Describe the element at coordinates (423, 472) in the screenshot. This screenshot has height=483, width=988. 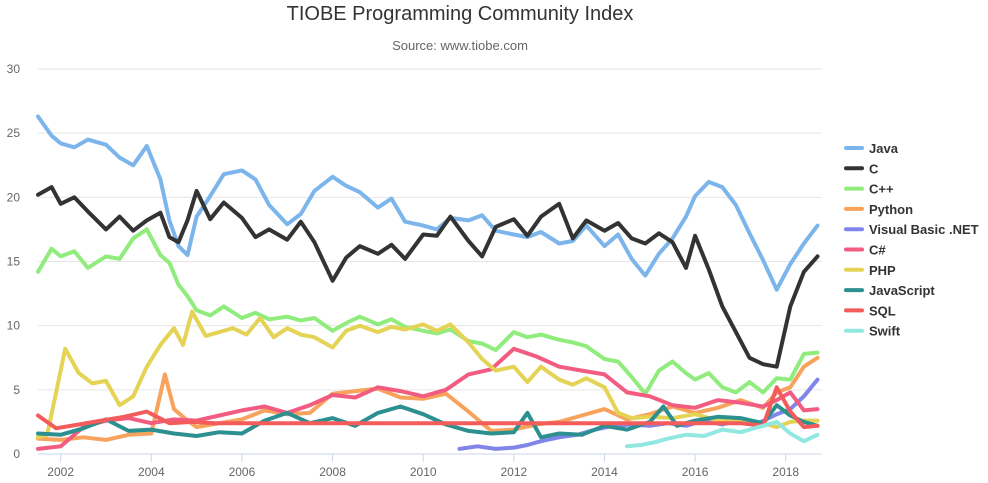
I see `x-tick-label: 2010` at that location.